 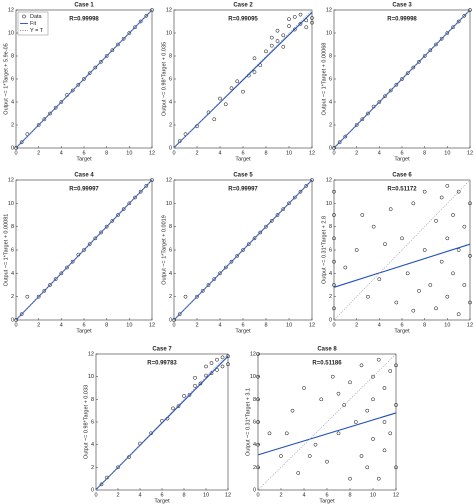 What do you see at coordinates (84, 190) in the screenshot?
I see `r-value: R=0.99997` at bounding box center [84, 190].